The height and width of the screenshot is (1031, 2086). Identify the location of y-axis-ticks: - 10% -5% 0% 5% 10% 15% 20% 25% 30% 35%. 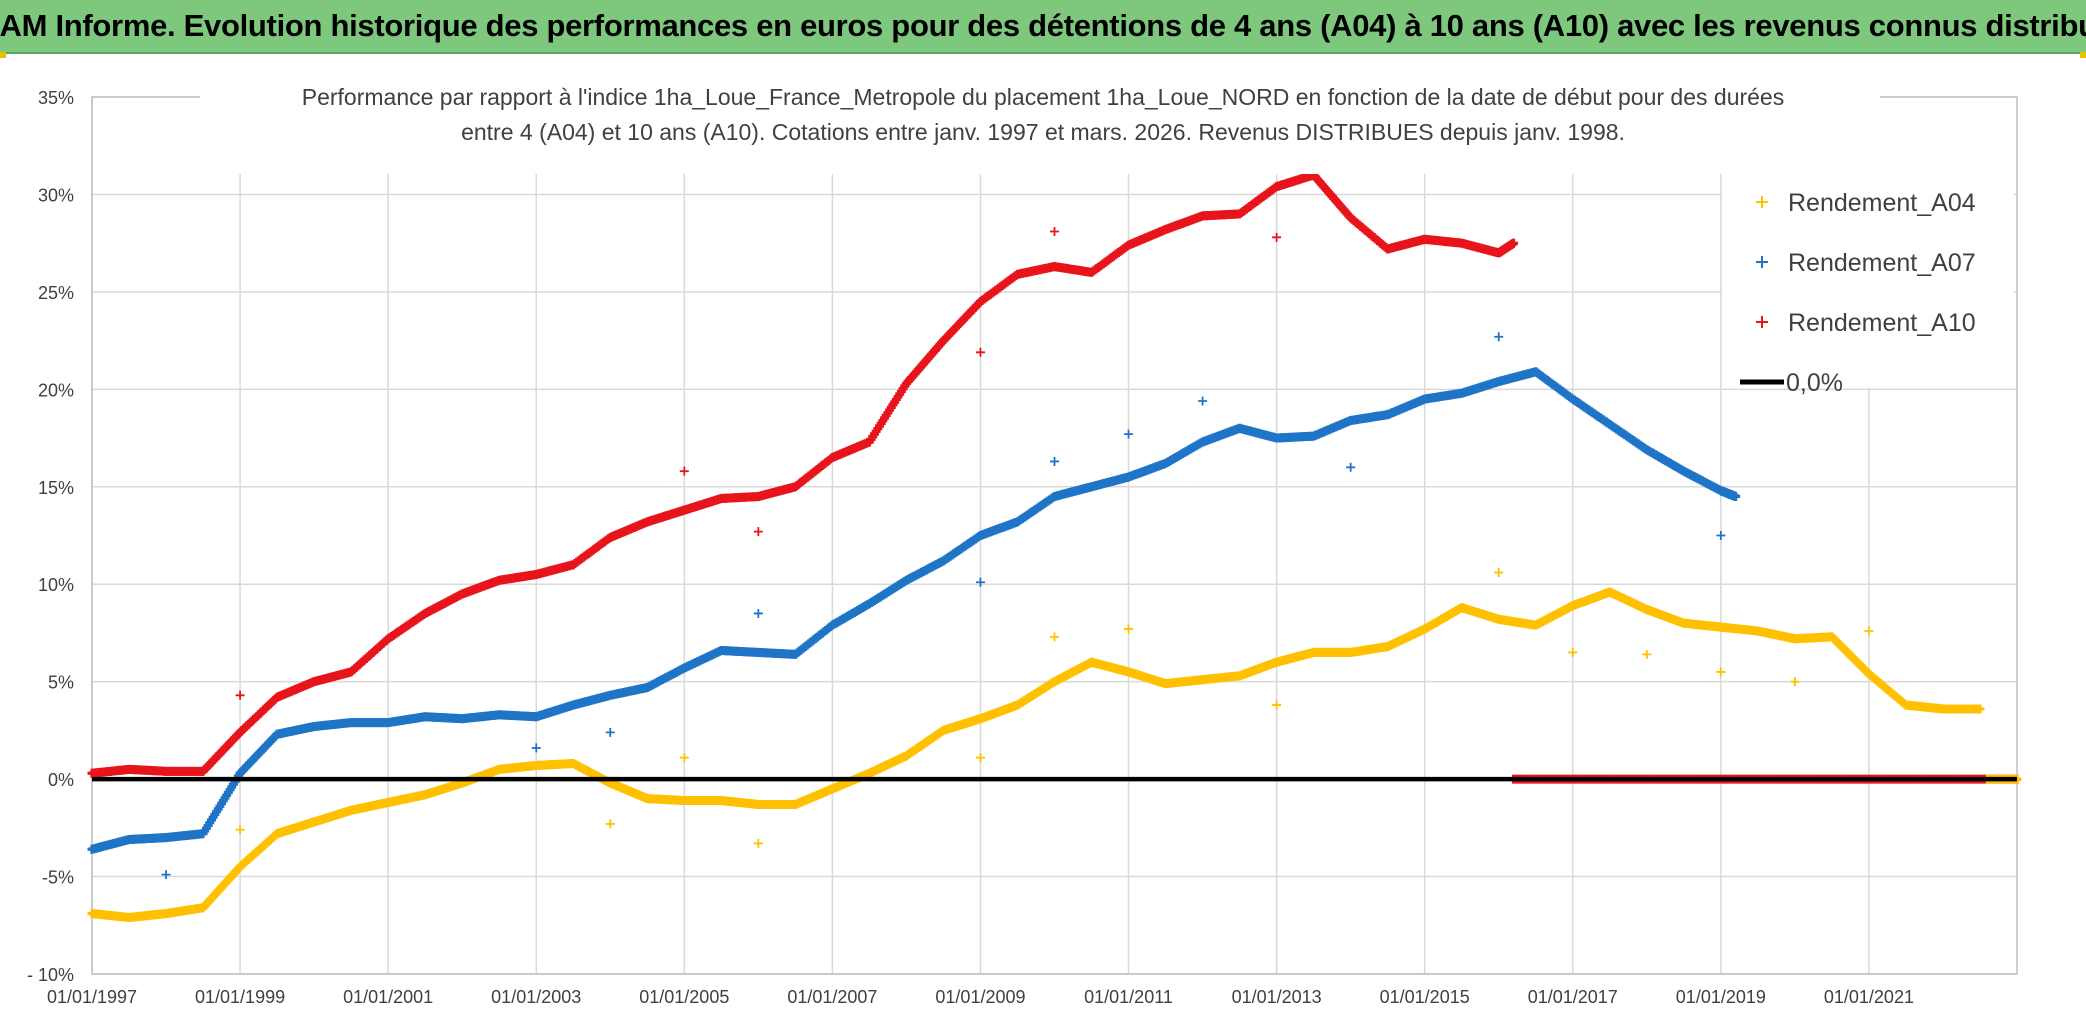
(50, 536).